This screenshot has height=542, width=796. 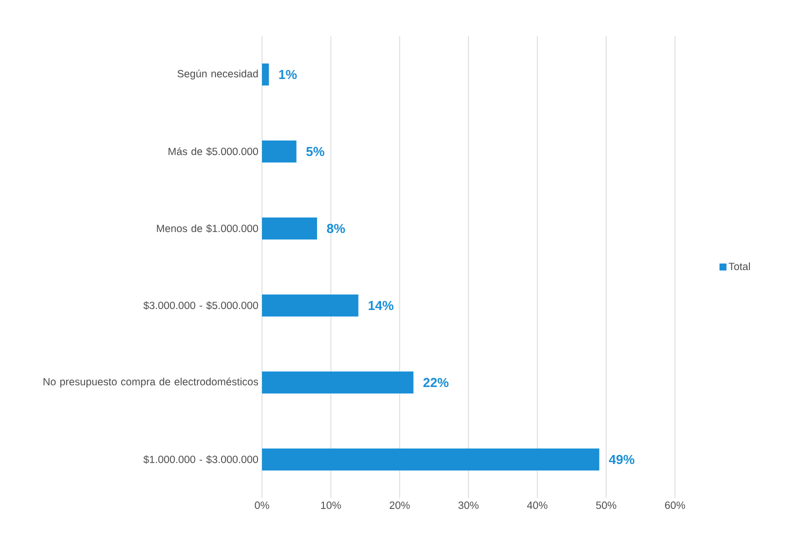 What do you see at coordinates (218, 75) in the screenshot?
I see `y-tick-label: Según necesidad` at bounding box center [218, 75].